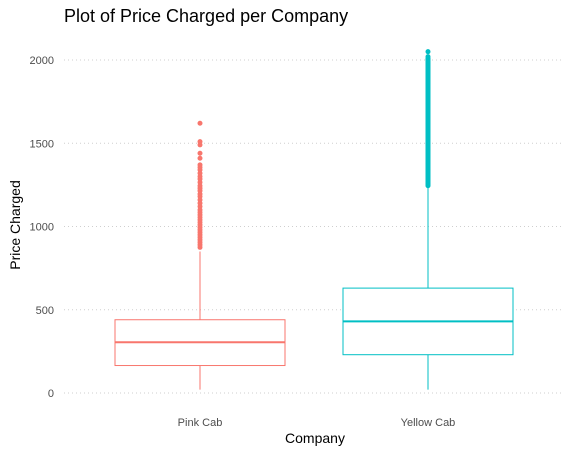  What do you see at coordinates (42, 144) in the screenshot?
I see `y-tick-label: 1500` at bounding box center [42, 144].